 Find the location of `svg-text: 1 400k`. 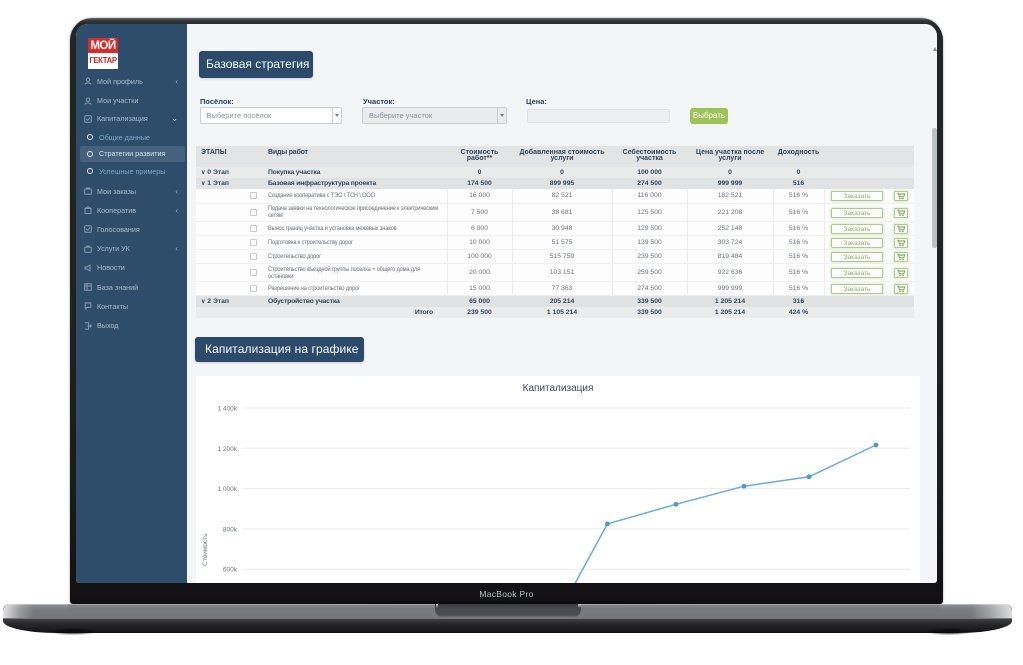

svg-text: 1 400k is located at coordinates (227, 409).